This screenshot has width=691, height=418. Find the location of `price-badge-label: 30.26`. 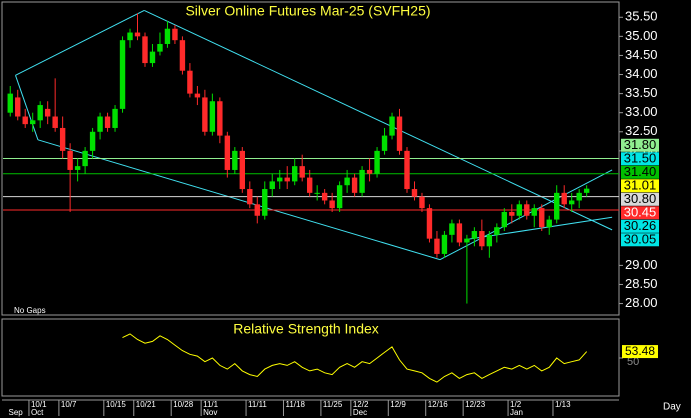

price-badge-label: 30.26 is located at coordinates (640, 225).